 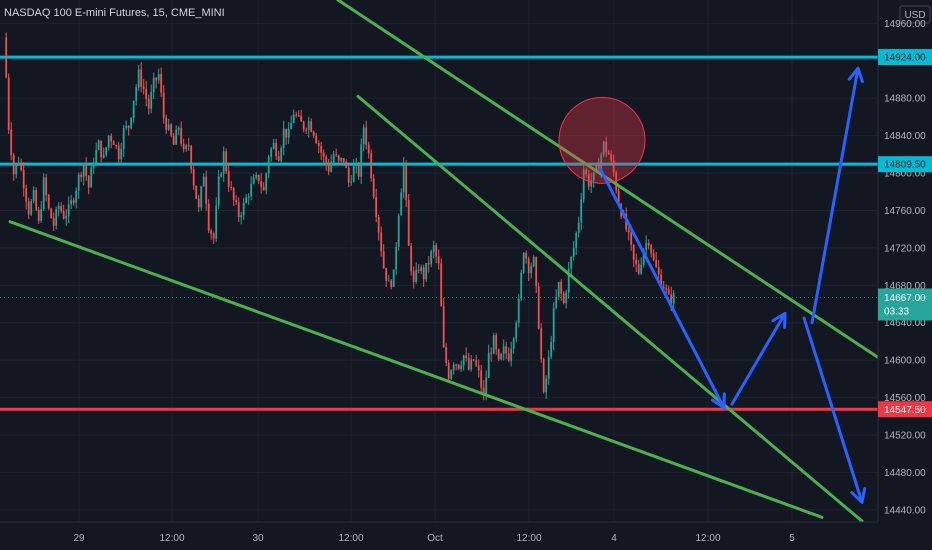 What do you see at coordinates (435, 538) in the screenshot?
I see `time-tick-label: Oct` at bounding box center [435, 538].